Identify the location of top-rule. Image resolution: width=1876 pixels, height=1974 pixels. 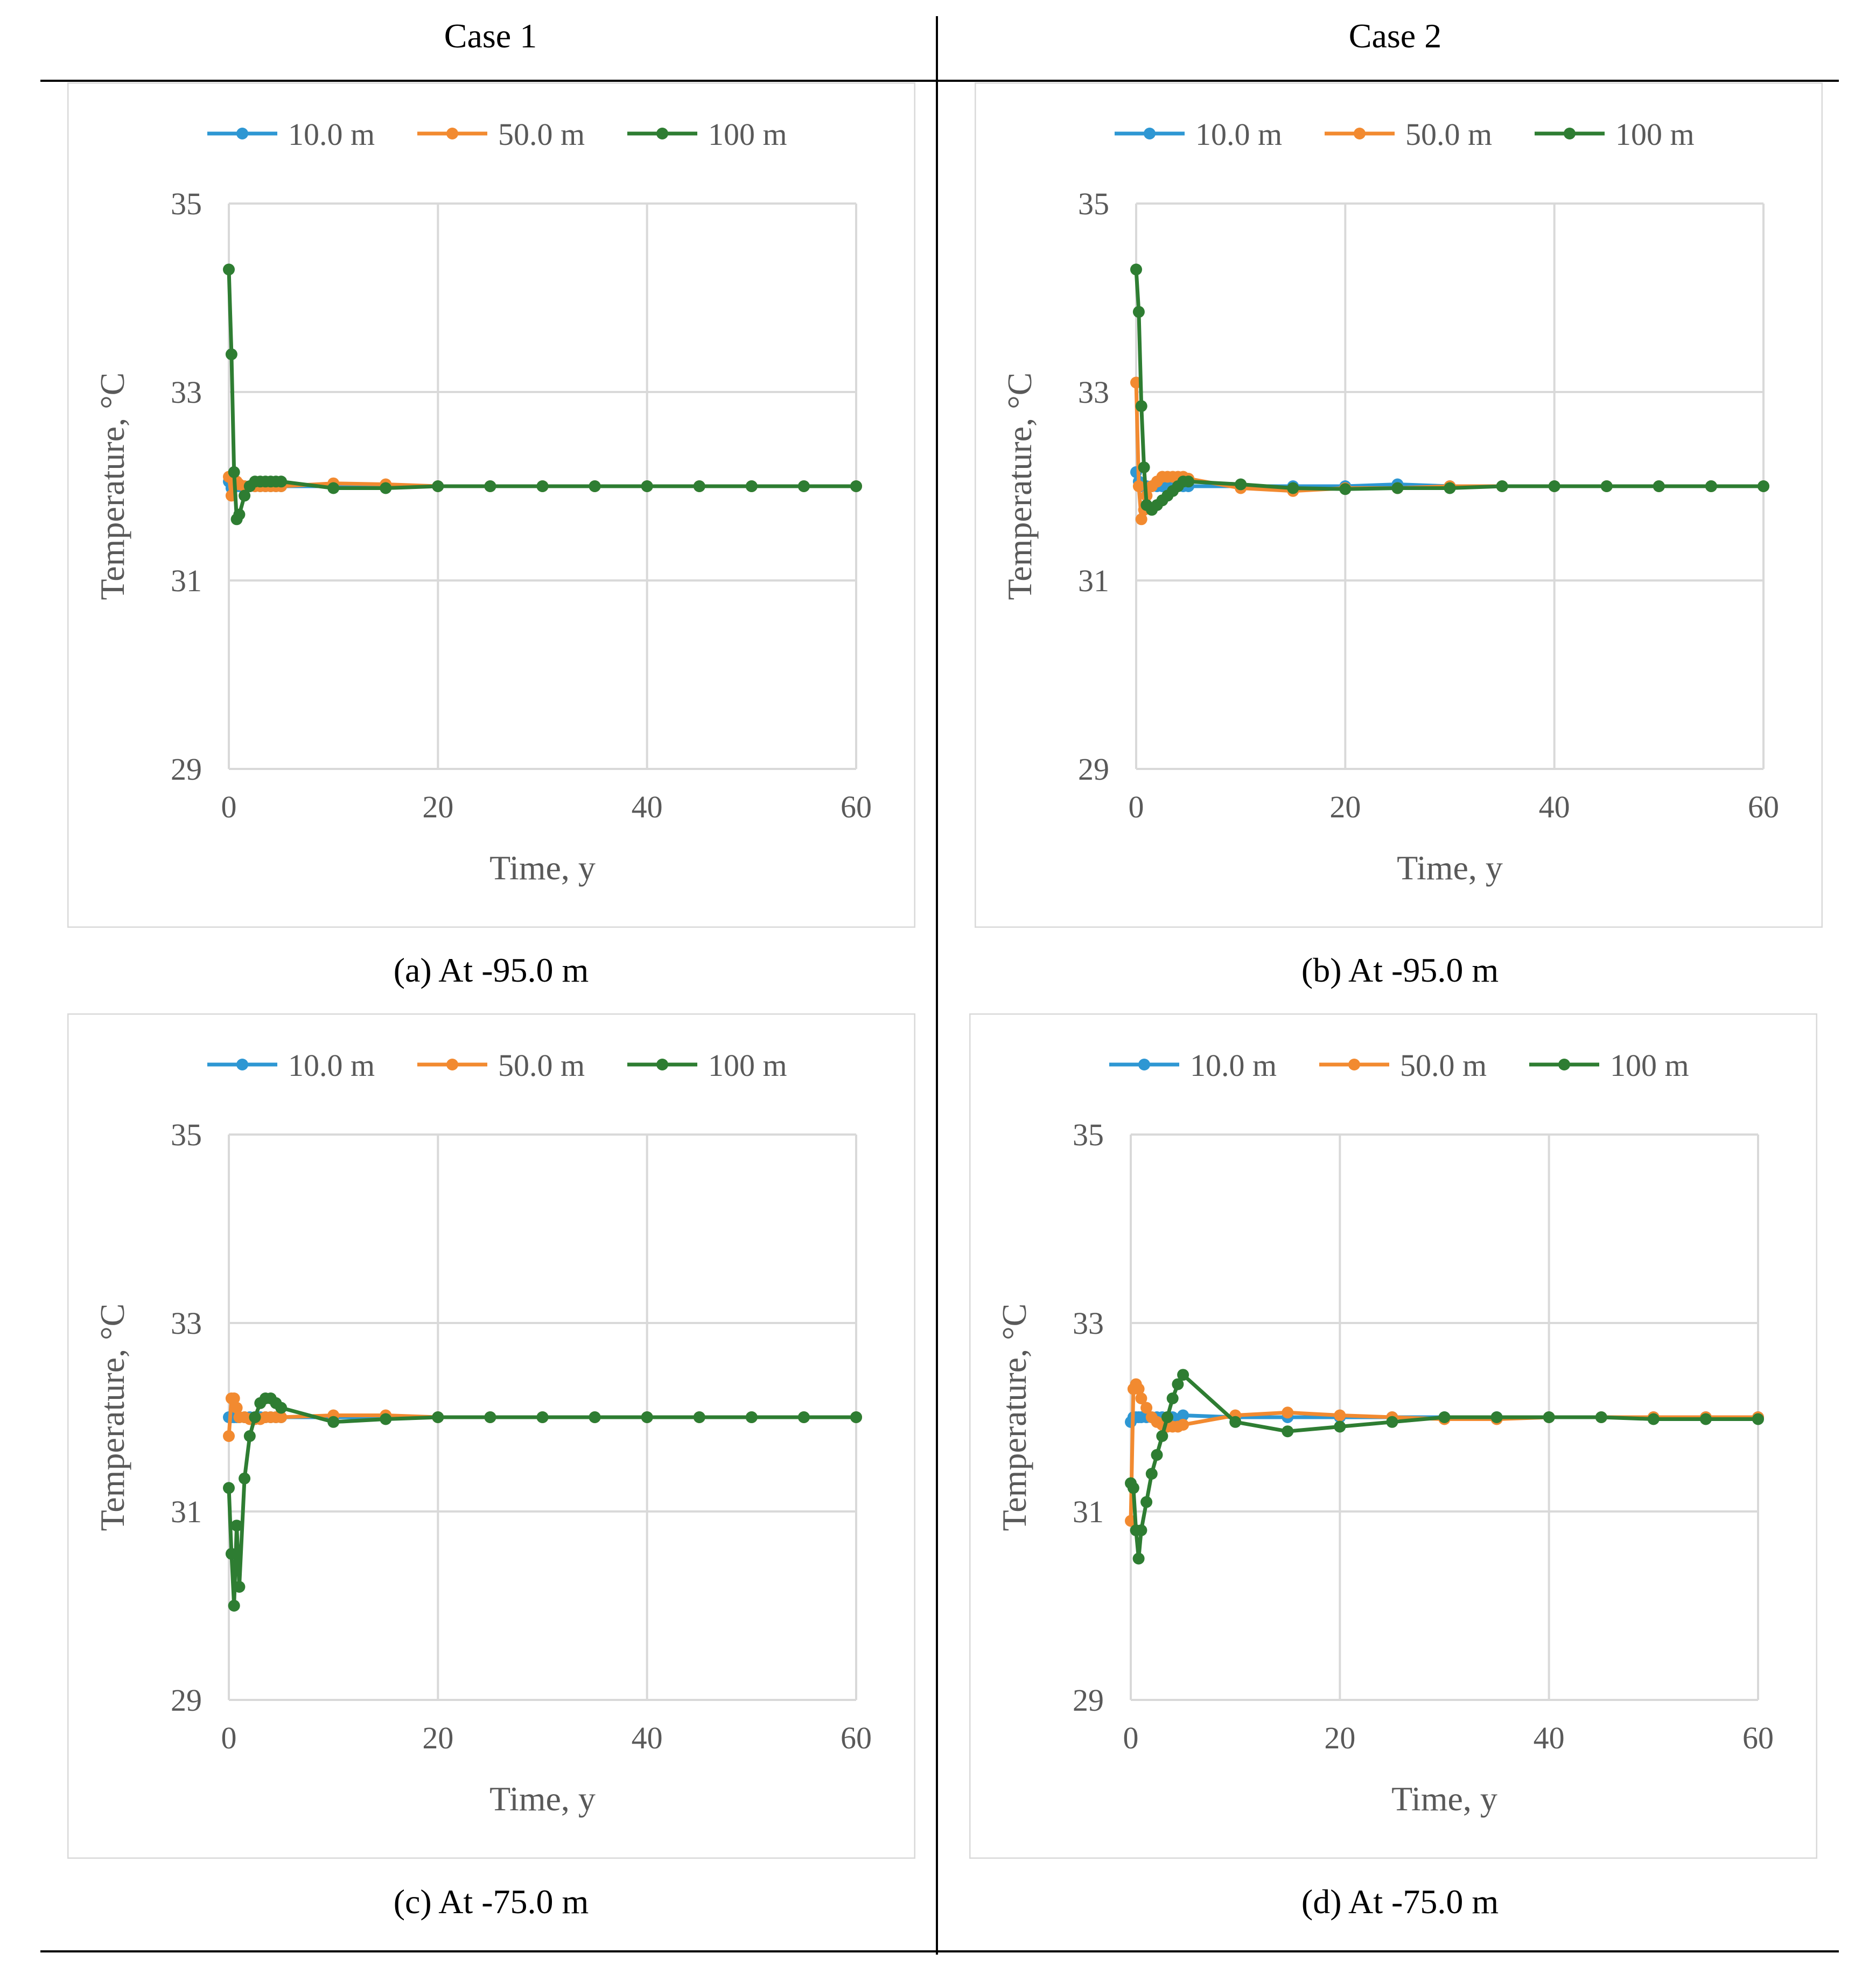
(939, 81).